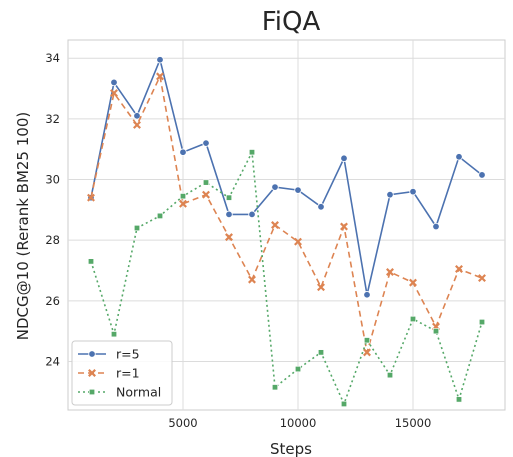 This screenshot has height=457, width=513. I want to click on legend-label: Normal, so click(138, 392).